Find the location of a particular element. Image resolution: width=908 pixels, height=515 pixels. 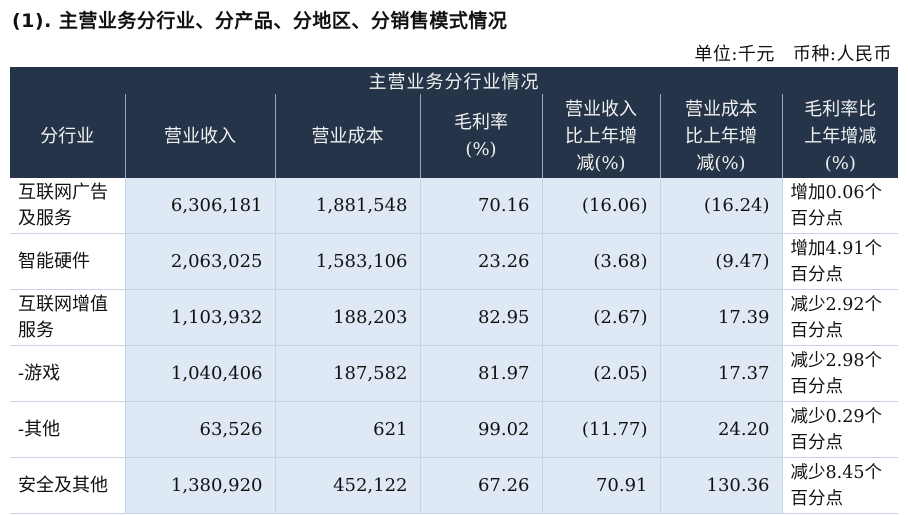

column-header-label: 营业成本 比上年增 减(%) is located at coordinates (721, 136).